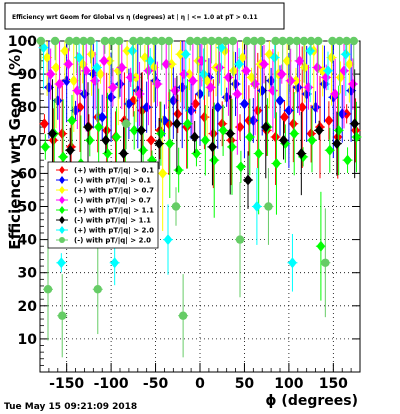 The width and height of the screenshot is (400, 414). I want to click on legend-label: (-) with pT/|q| > 2.0, so click(112, 241).